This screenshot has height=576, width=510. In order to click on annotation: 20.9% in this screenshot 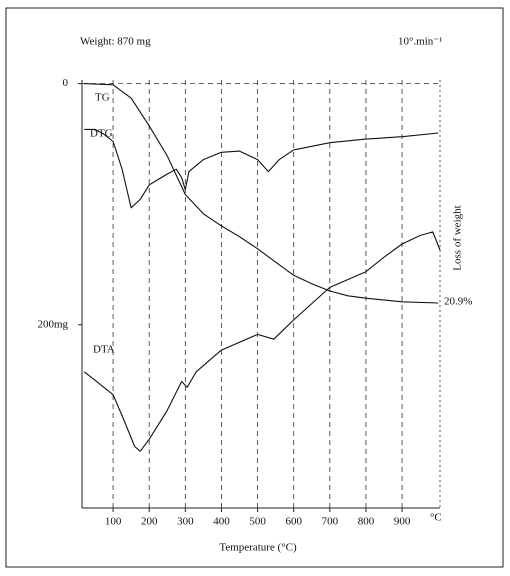, I will do `click(458, 302)`.